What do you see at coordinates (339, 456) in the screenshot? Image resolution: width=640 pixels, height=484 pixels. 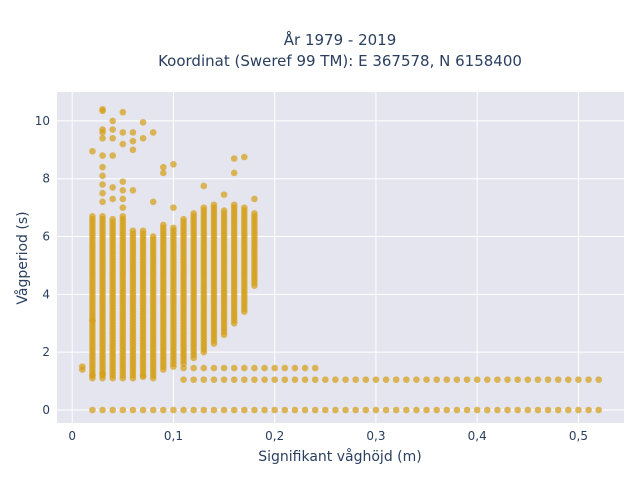 I see `x-axis-title: Signifikant våghöjd (m)` at bounding box center [339, 456].